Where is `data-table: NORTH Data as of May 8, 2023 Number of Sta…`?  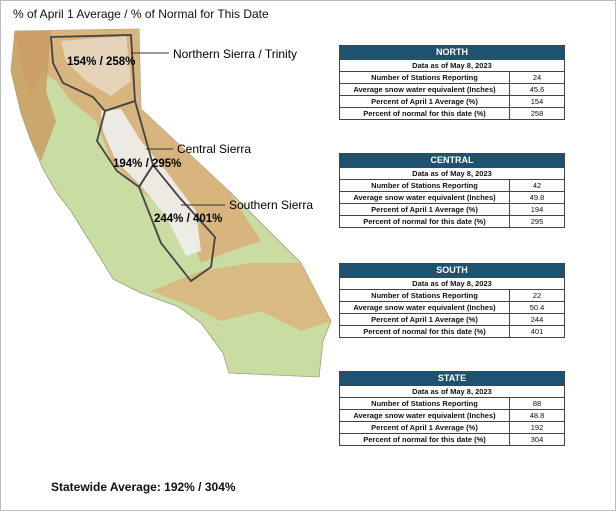 data-table: NORTH Data as of May 8, 2023 Number of Sta… is located at coordinates (452, 82).